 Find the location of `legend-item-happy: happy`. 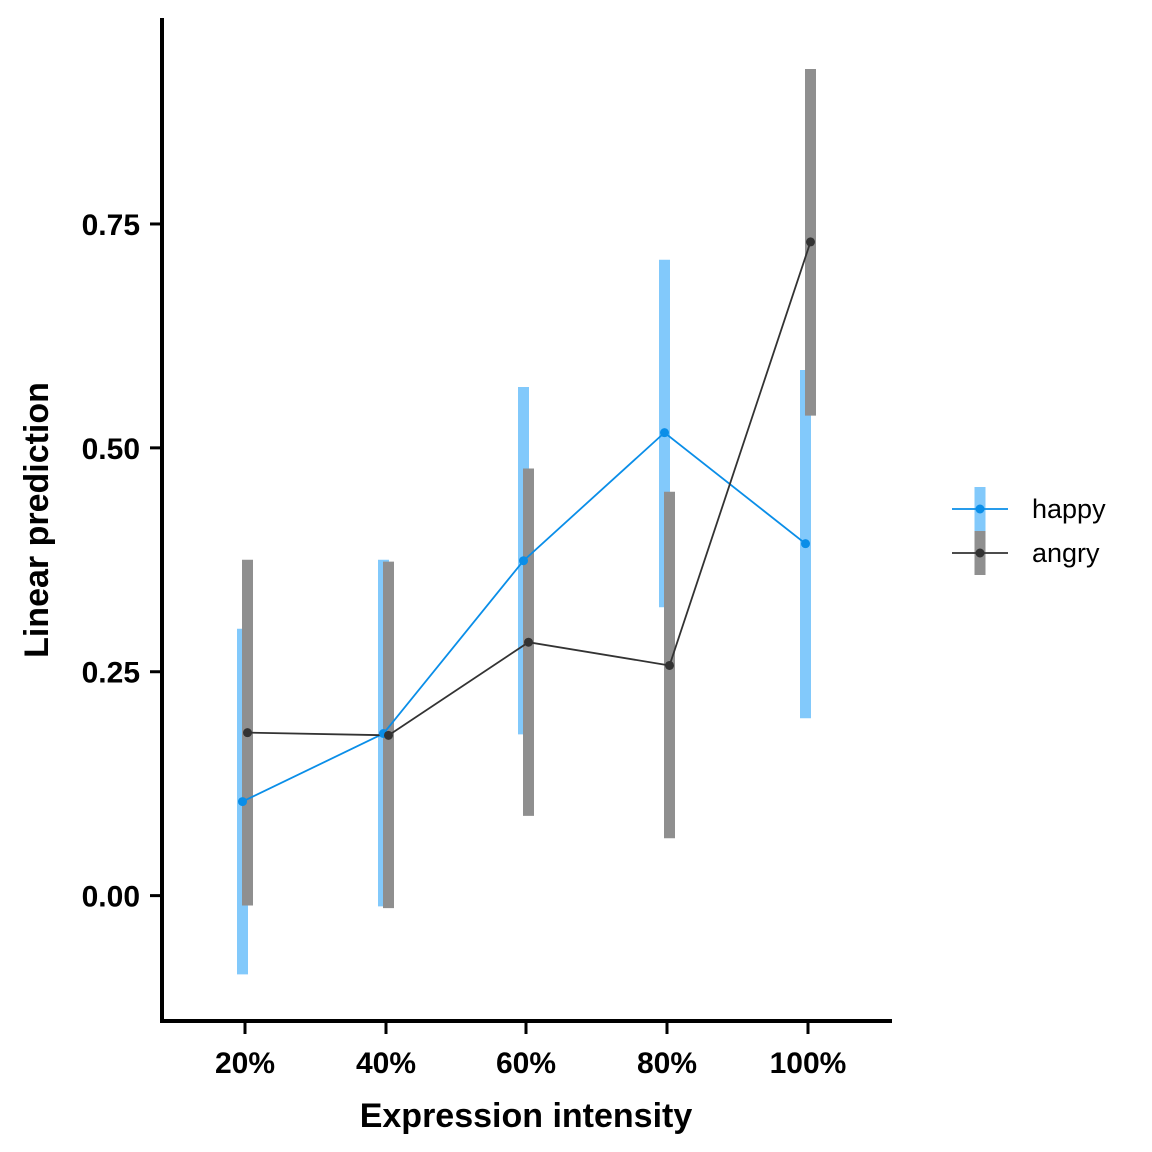

legend-item-happy: happy is located at coordinates (1029, 509).